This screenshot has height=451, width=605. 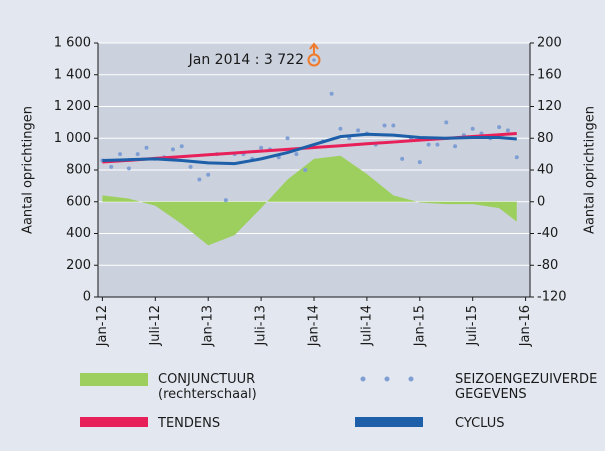 I want to click on legend-label: CYCLUS, so click(x=525, y=423).